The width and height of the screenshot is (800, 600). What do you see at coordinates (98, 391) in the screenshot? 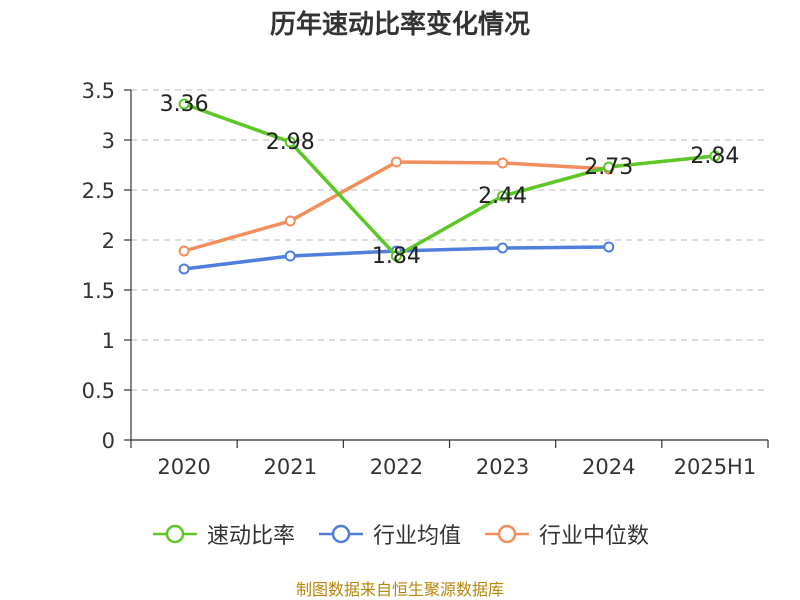
I see `y-tick-label: 0.5` at bounding box center [98, 391].